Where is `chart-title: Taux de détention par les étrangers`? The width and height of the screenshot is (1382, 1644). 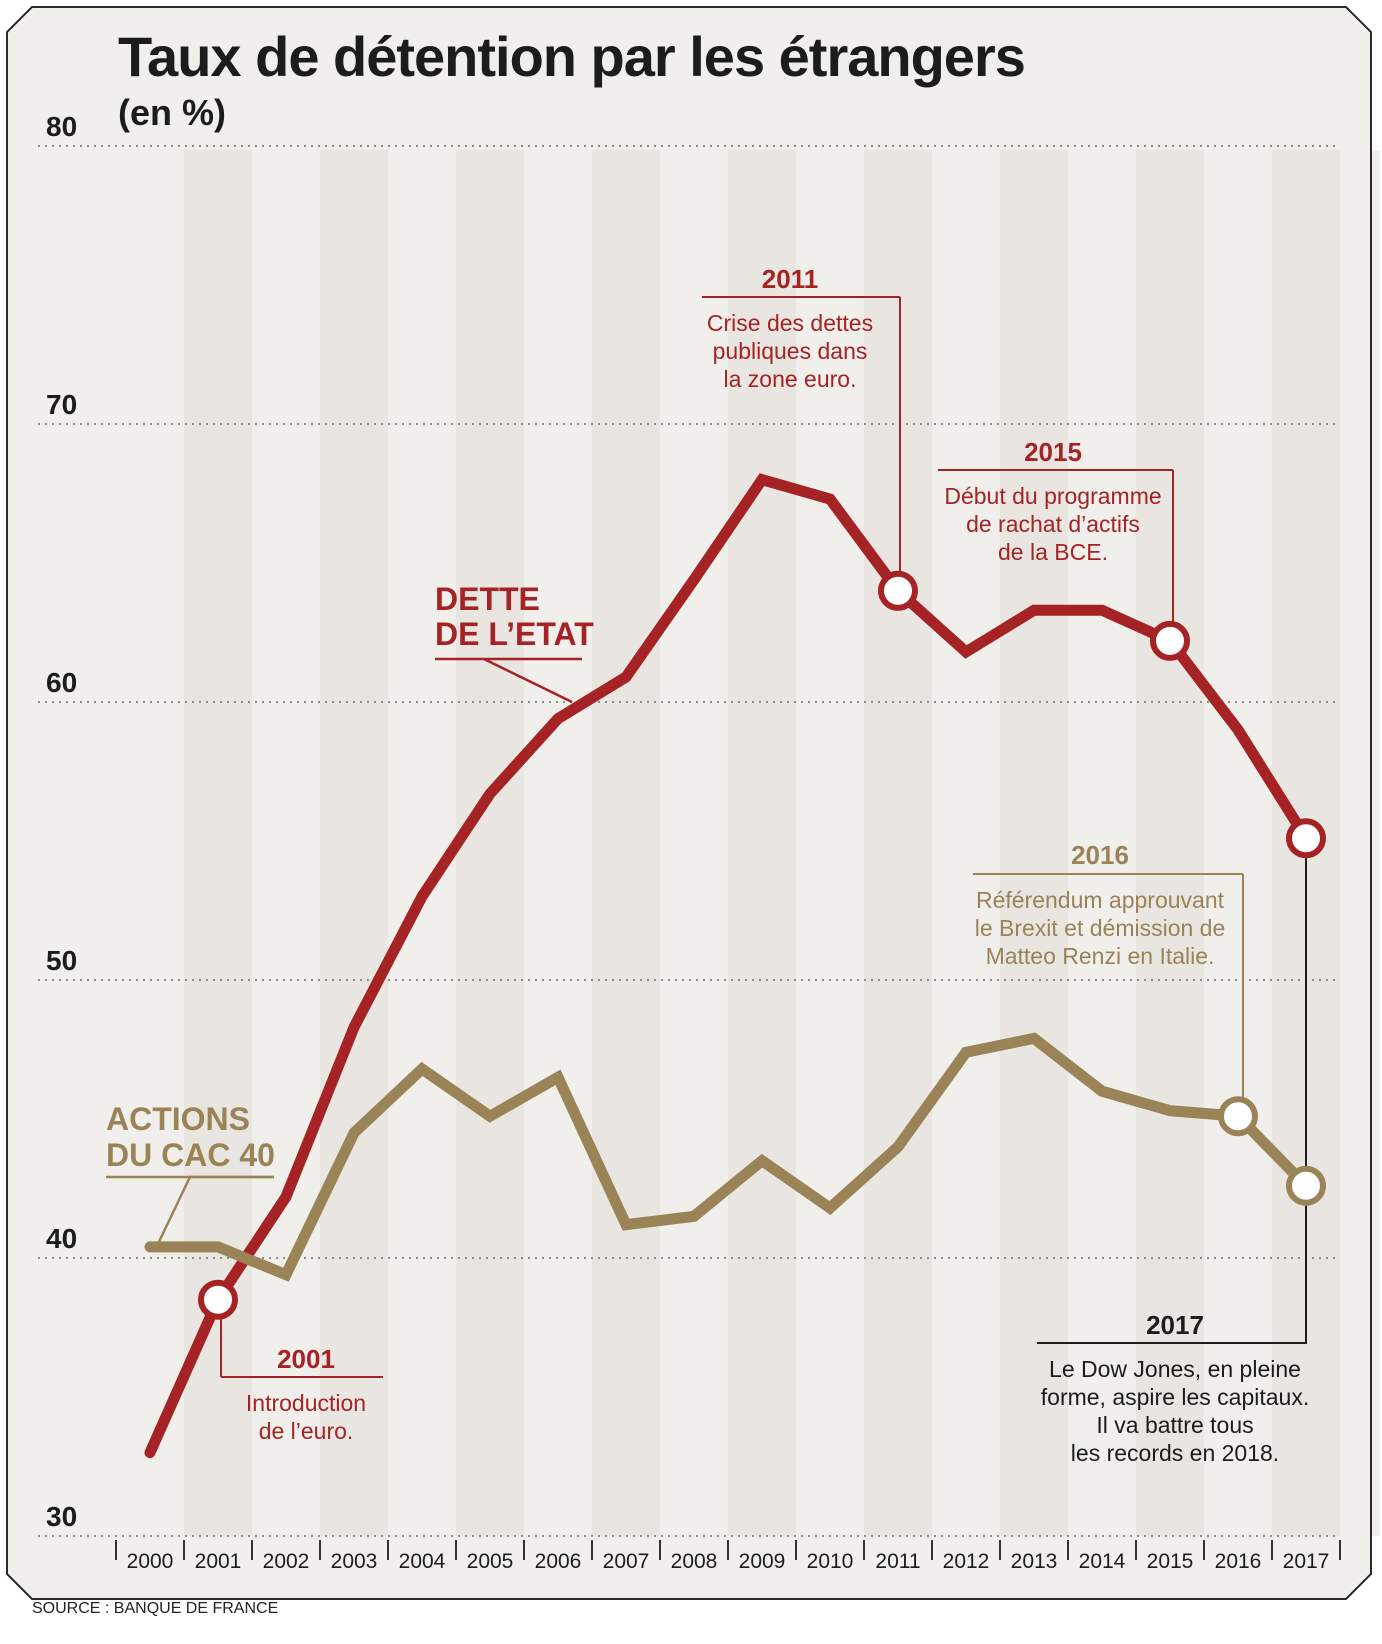
chart-title: Taux de détention par les étrangers is located at coordinates (572, 56).